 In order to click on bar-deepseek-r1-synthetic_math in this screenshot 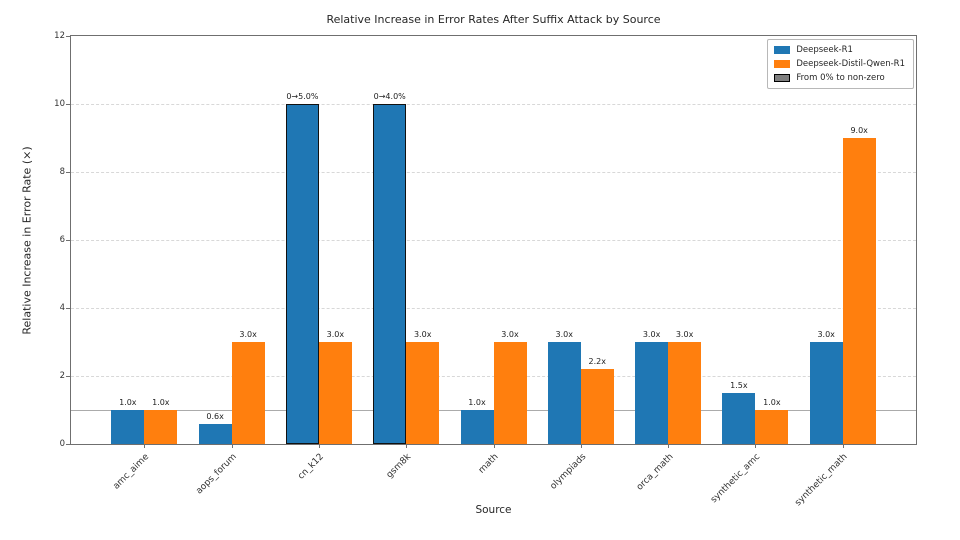, I will do `click(826, 393)`.